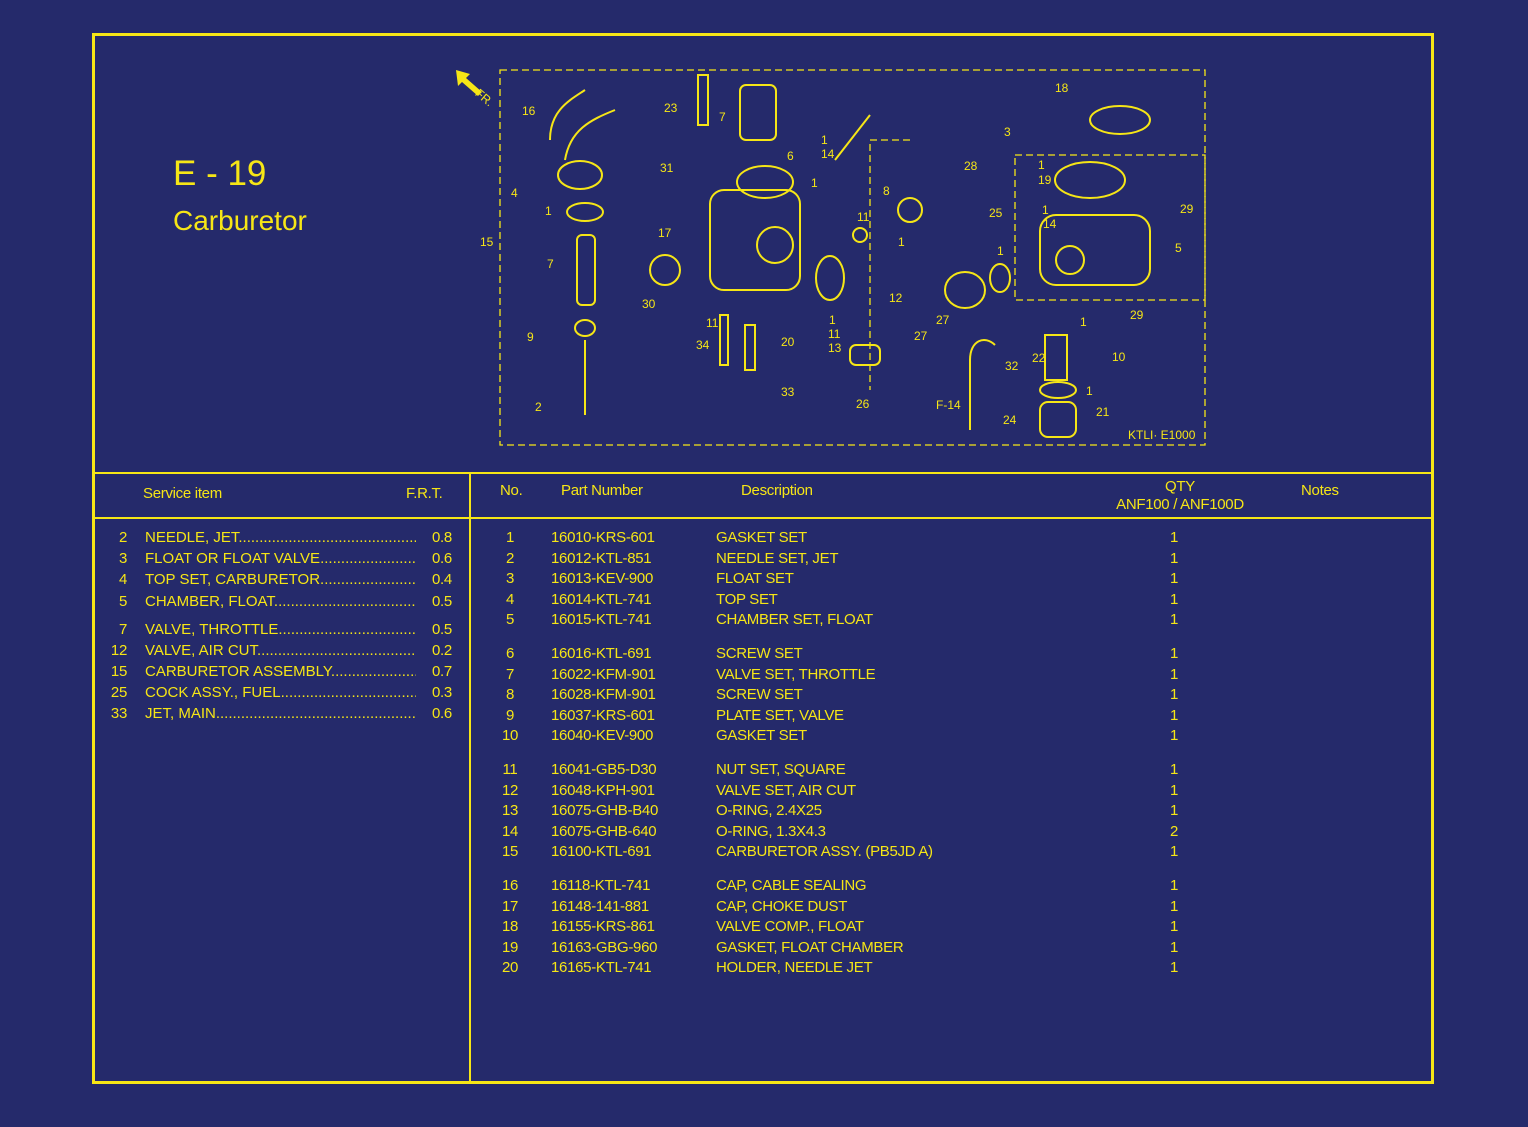 This screenshot has height=1127, width=1528. Describe the element at coordinates (781, 769) in the screenshot. I see `part-description: NUT SET, SQUARE` at that location.